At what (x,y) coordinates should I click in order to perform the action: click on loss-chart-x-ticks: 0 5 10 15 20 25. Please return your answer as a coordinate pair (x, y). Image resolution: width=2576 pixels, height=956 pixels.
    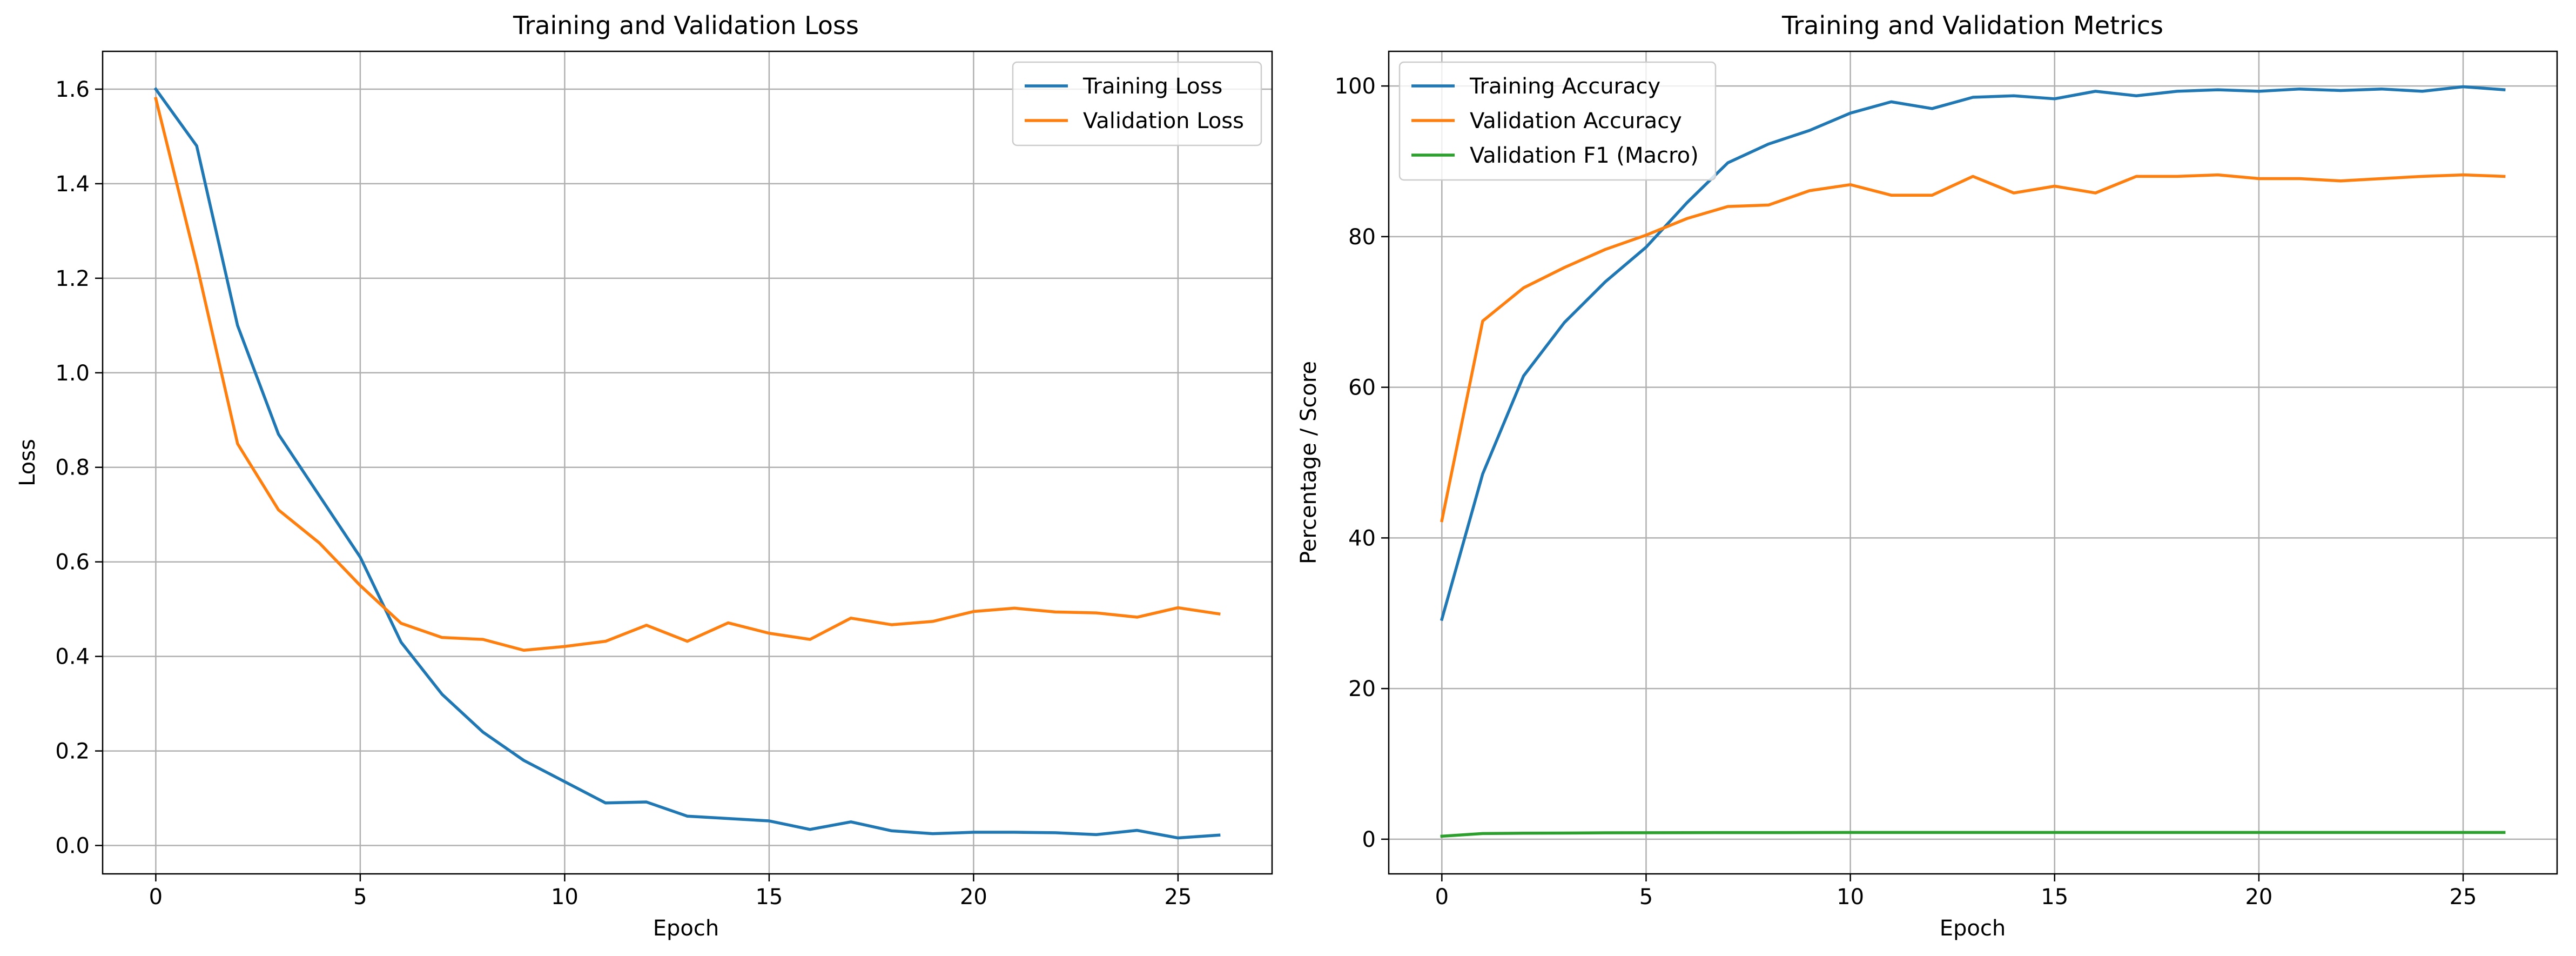
    Looking at the image, I should click on (670, 892).